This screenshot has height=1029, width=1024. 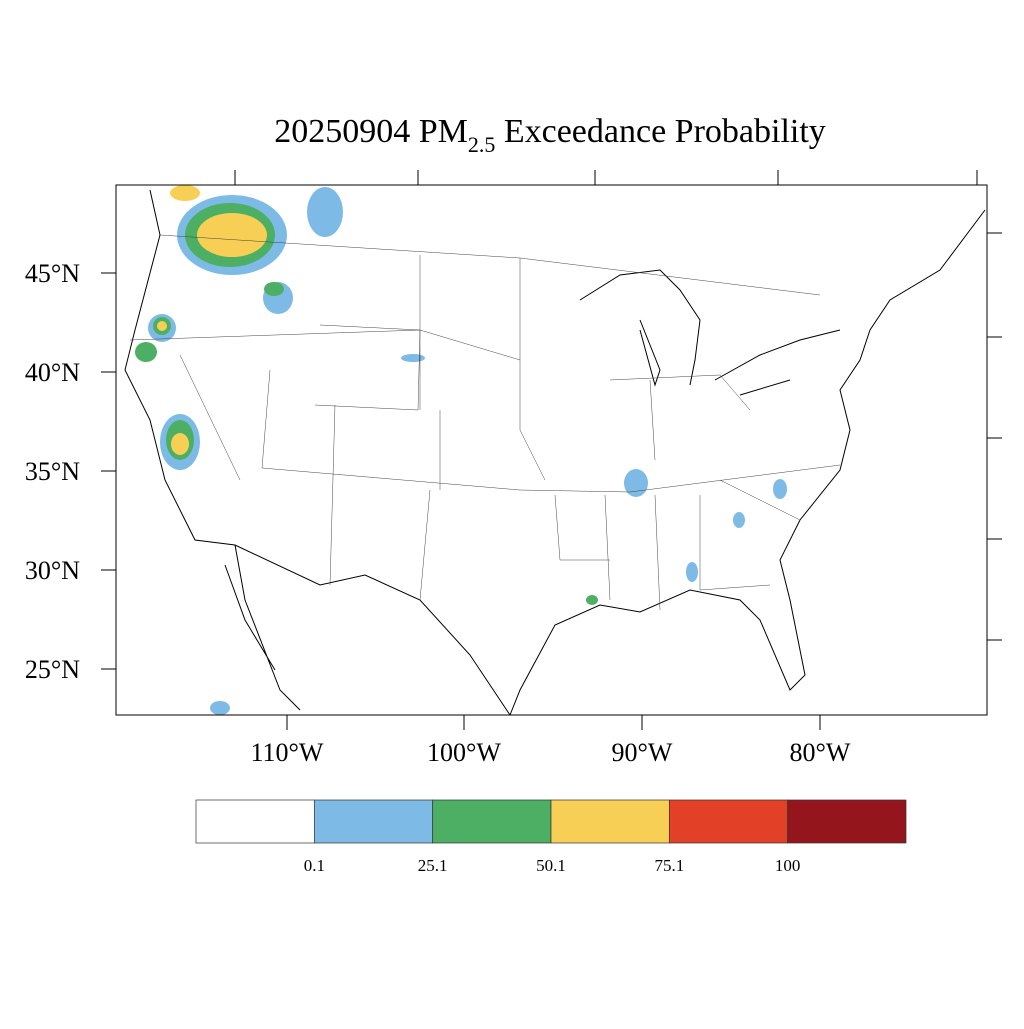 I want to click on lon-label: 80°W, so click(x=820, y=752).